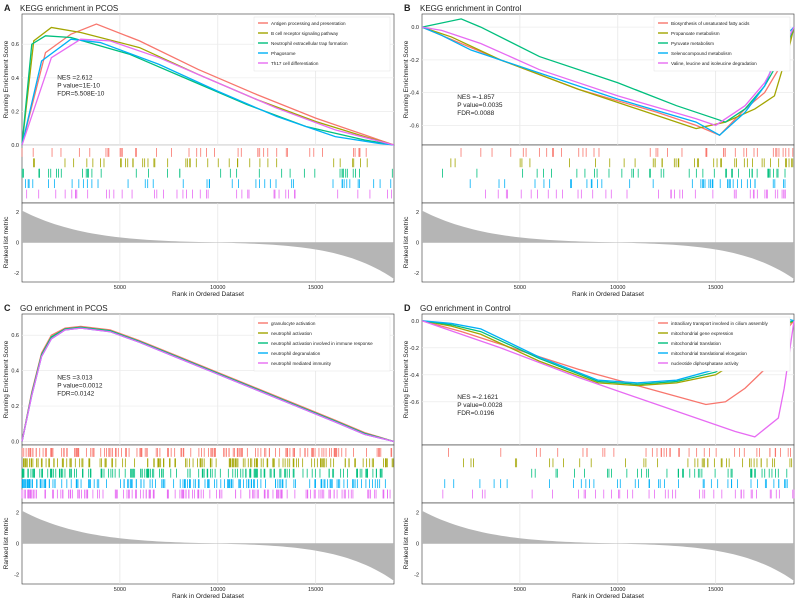 This screenshot has width=800, height=598. I want to click on legend-label: Propanoate metabolism, so click(695, 33).